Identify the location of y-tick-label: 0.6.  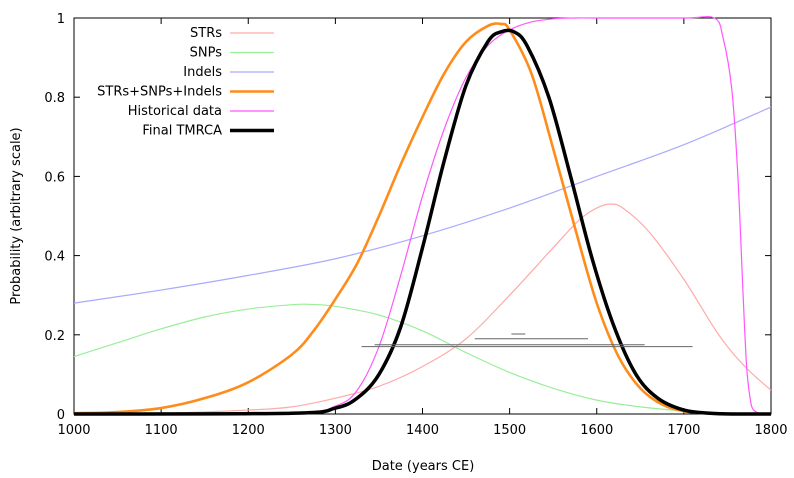
(54, 177).